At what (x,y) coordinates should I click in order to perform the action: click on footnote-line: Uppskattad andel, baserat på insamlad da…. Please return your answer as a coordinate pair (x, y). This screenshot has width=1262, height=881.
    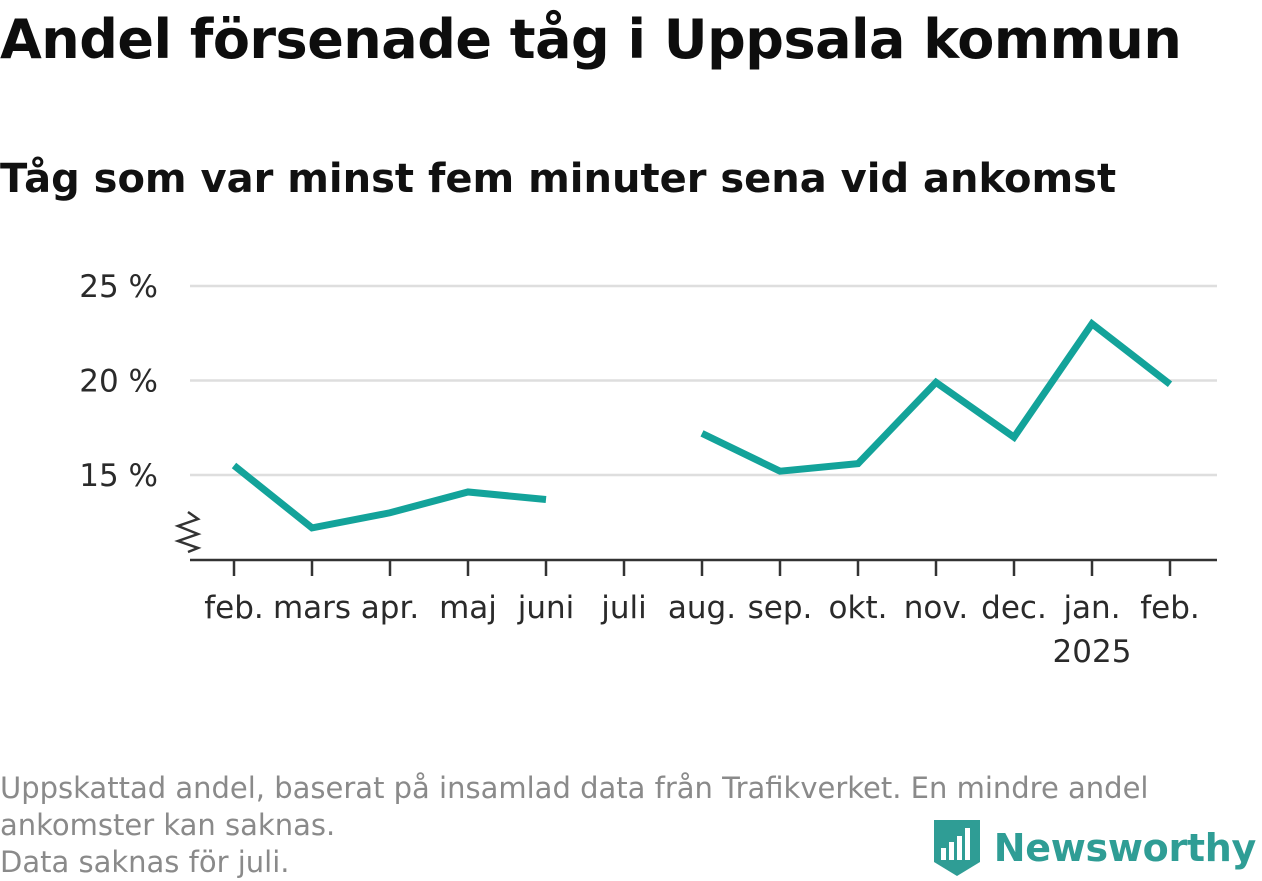
    Looking at the image, I should click on (574, 788).